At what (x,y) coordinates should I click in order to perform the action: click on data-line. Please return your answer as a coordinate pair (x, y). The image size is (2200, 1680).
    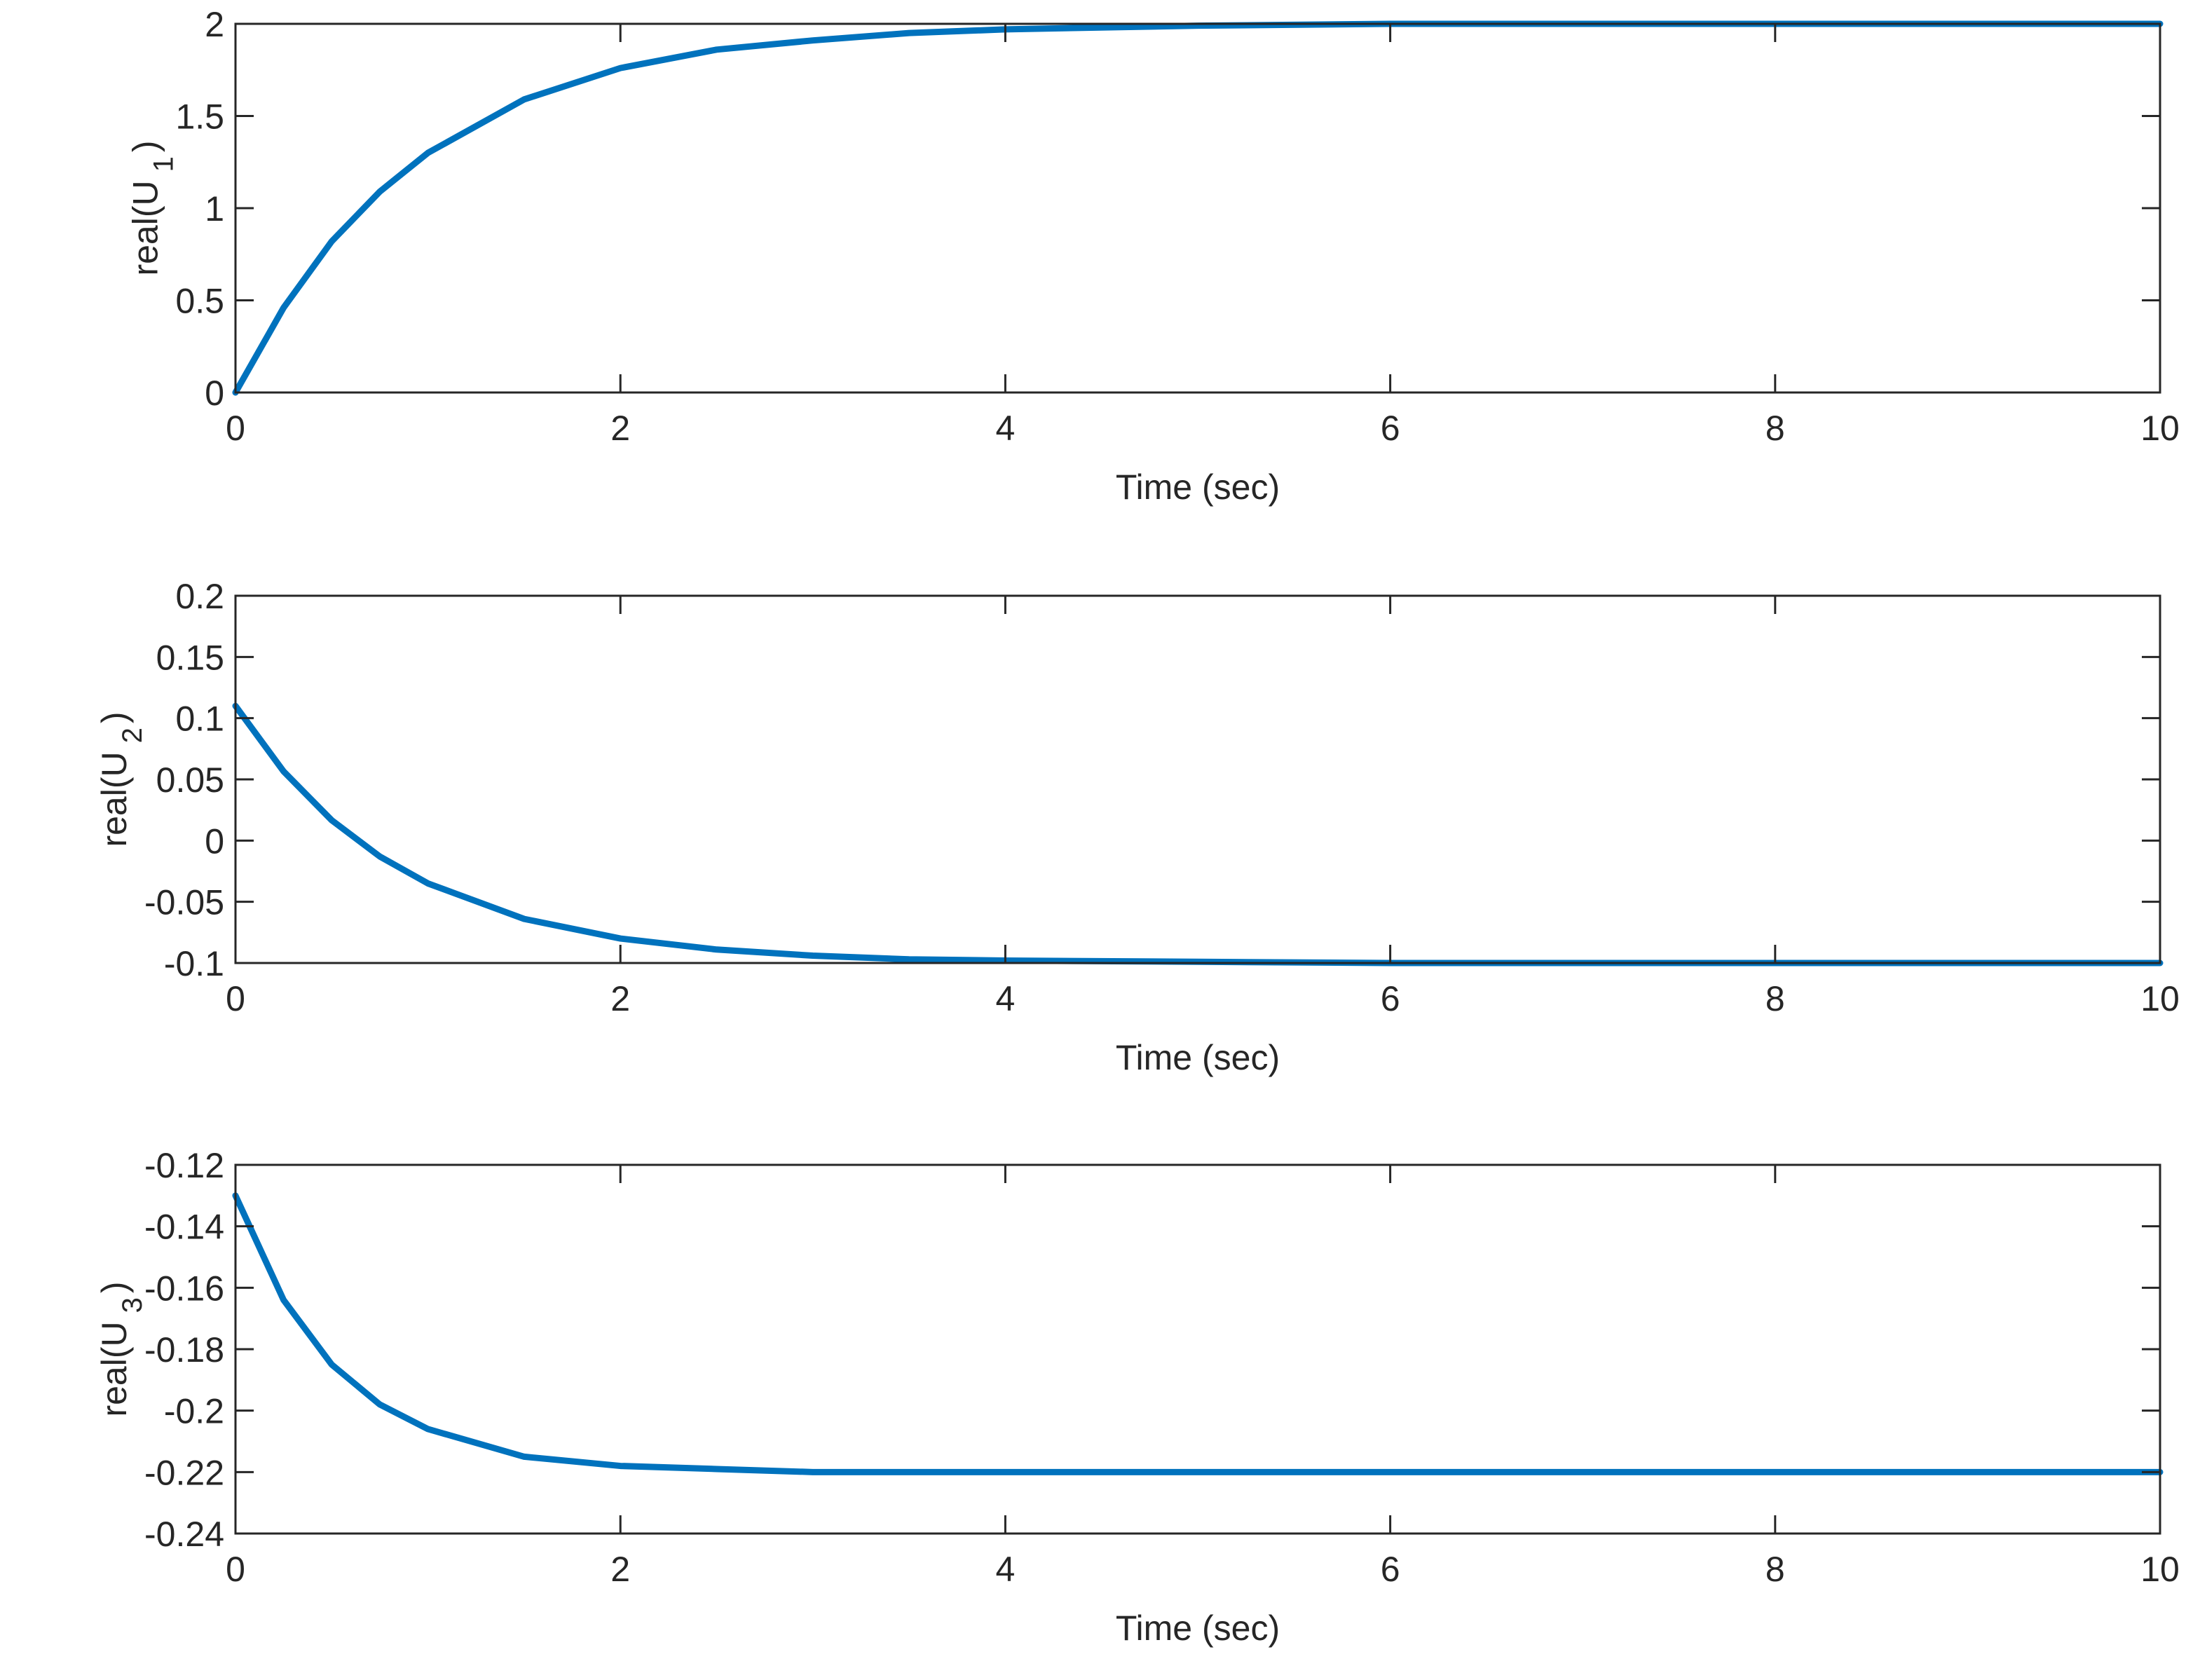
    Looking at the image, I should click on (1198, 1333).